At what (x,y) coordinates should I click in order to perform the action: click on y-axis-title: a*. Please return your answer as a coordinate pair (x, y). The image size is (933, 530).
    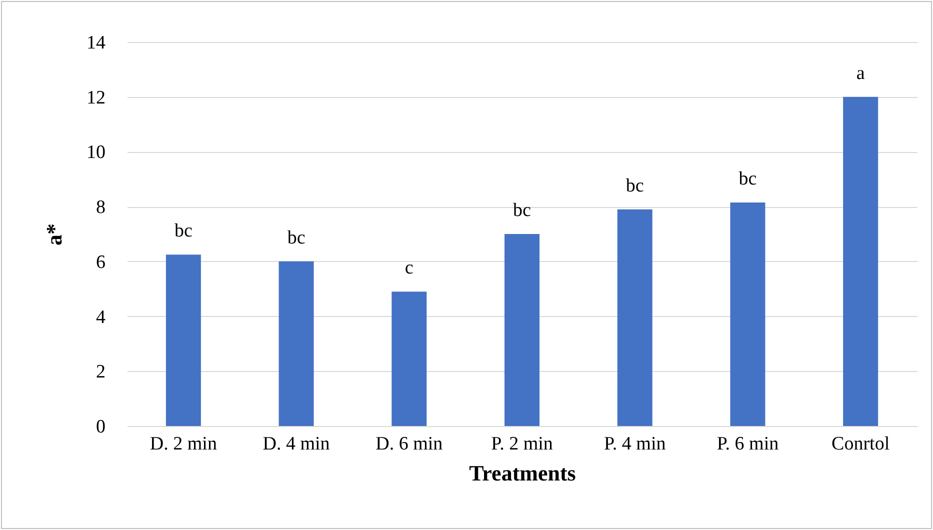
    Looking at the image, I should click on (54, 235).